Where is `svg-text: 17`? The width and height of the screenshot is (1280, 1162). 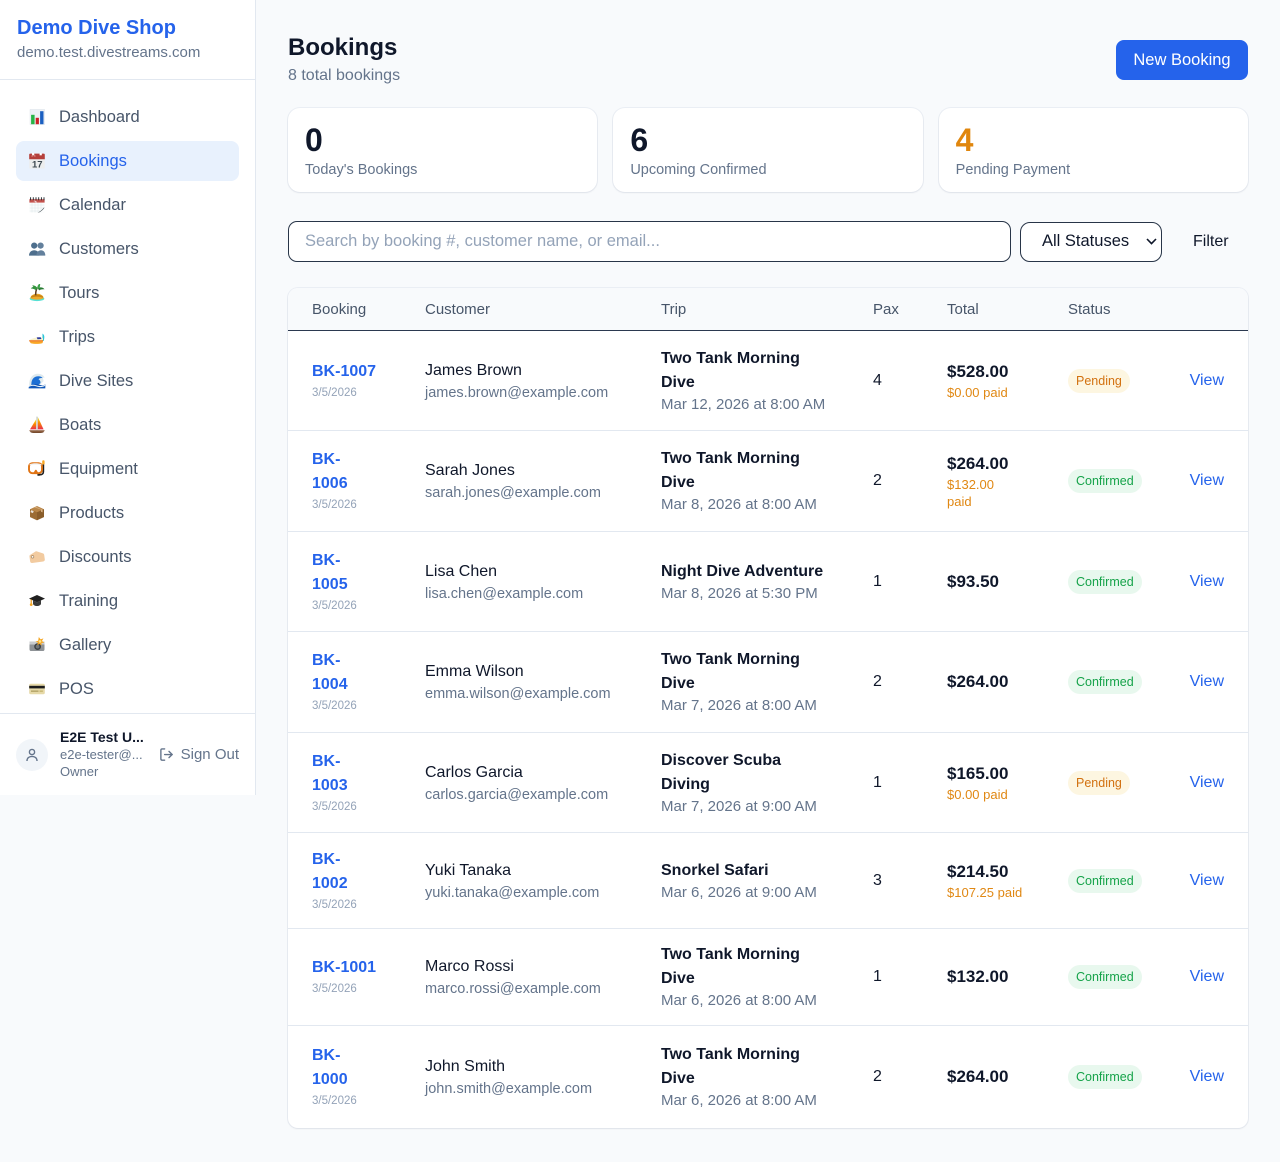
svg-text: 17 is located at coordinates (37, 164).